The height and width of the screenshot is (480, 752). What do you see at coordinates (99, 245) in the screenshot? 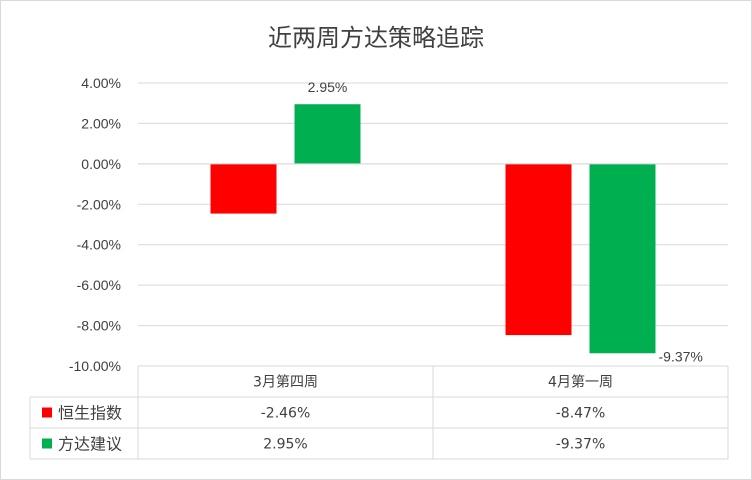
I see `y-tick-label: -4.00%` at bounding box center [99, 245].